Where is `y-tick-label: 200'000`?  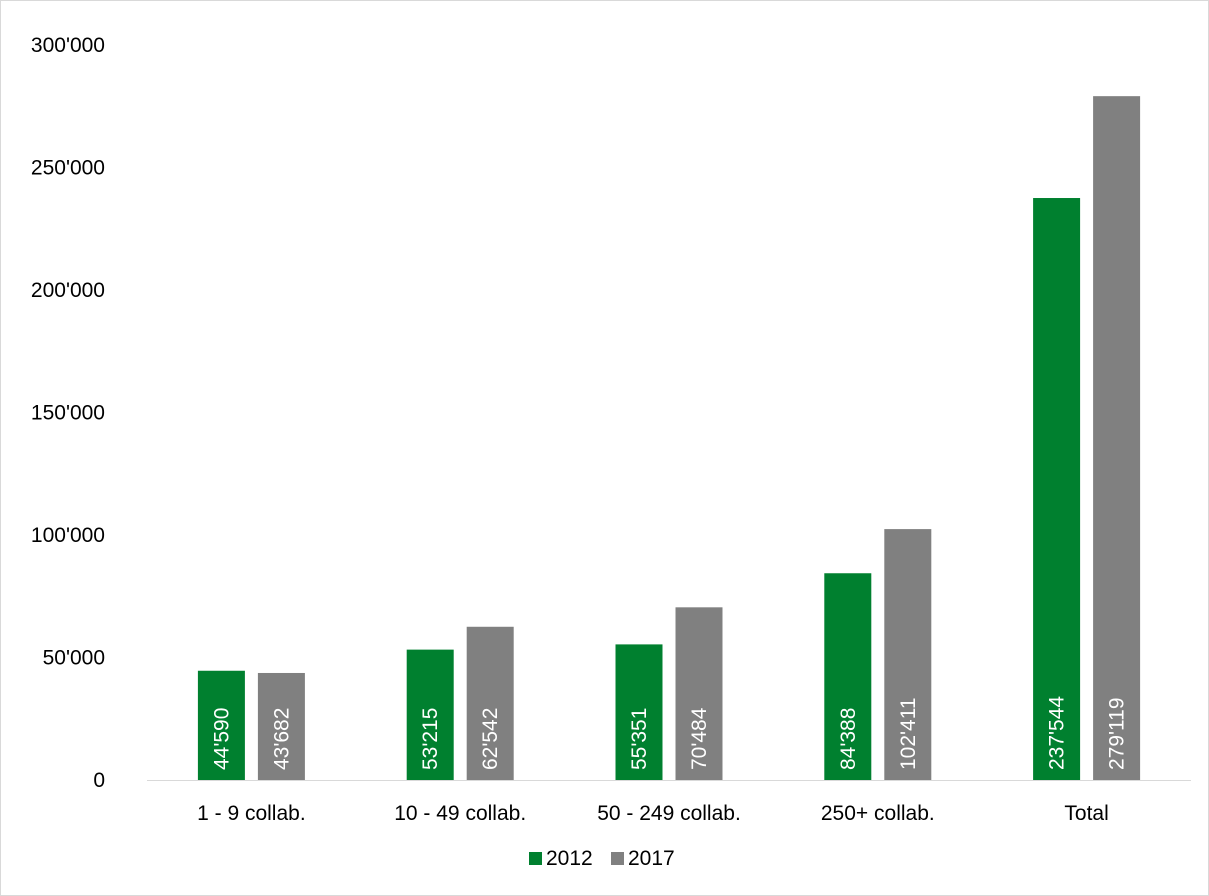 y-tick-label: 200'000 is located at coordinates (68, 290).